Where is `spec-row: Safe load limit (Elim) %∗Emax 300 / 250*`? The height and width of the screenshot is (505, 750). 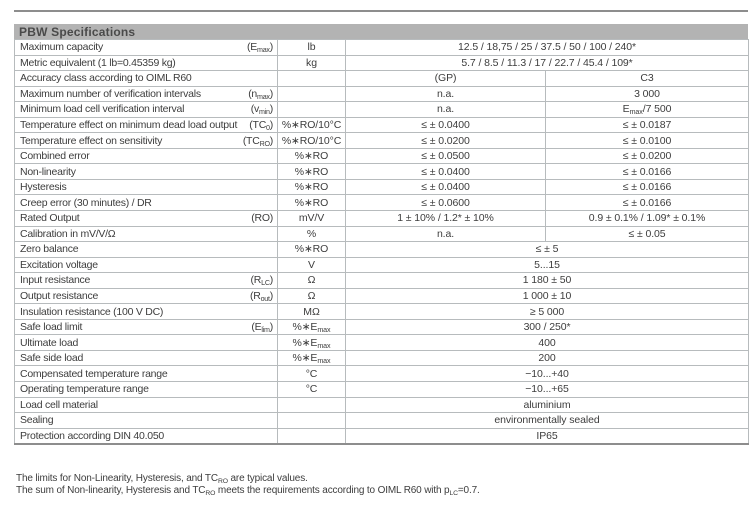 spec-row: Safe load limit (Elim) %∗Emax 300 / 250* is located at coordinates (382, 327).